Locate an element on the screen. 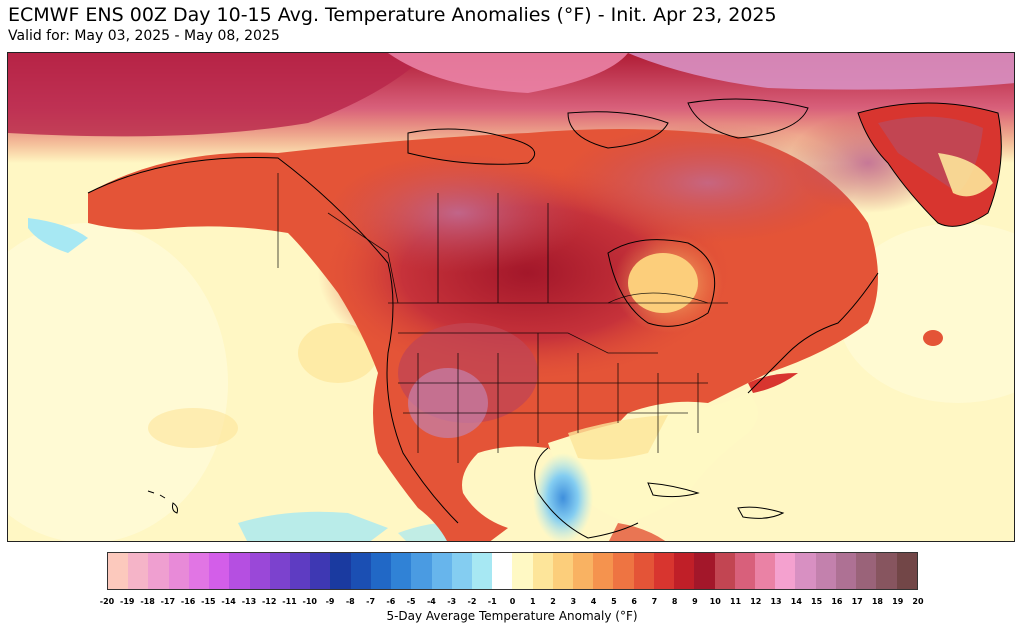  colorbar-tick-label: 16 is located at coordinates (837, 601).